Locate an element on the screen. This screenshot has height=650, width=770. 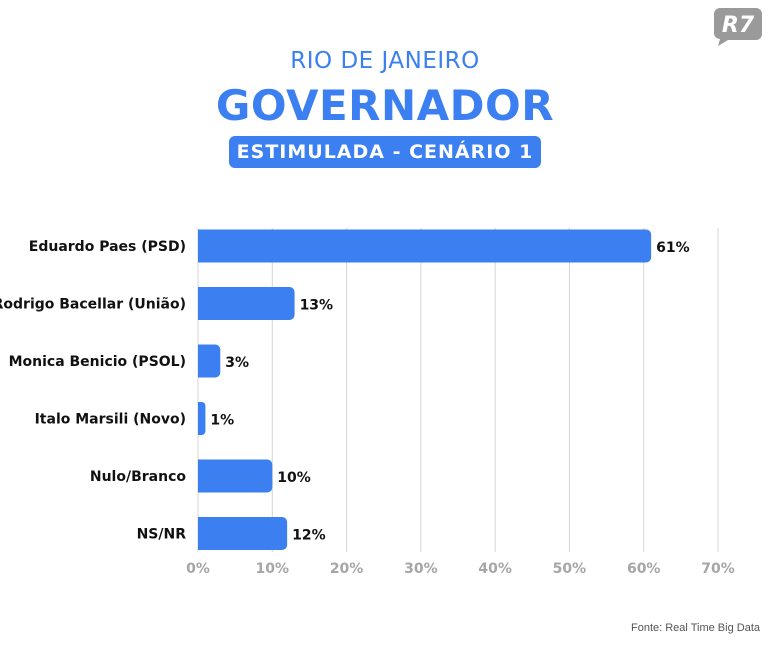
x-tick-label: 60% is located at coordinates (644, 569).